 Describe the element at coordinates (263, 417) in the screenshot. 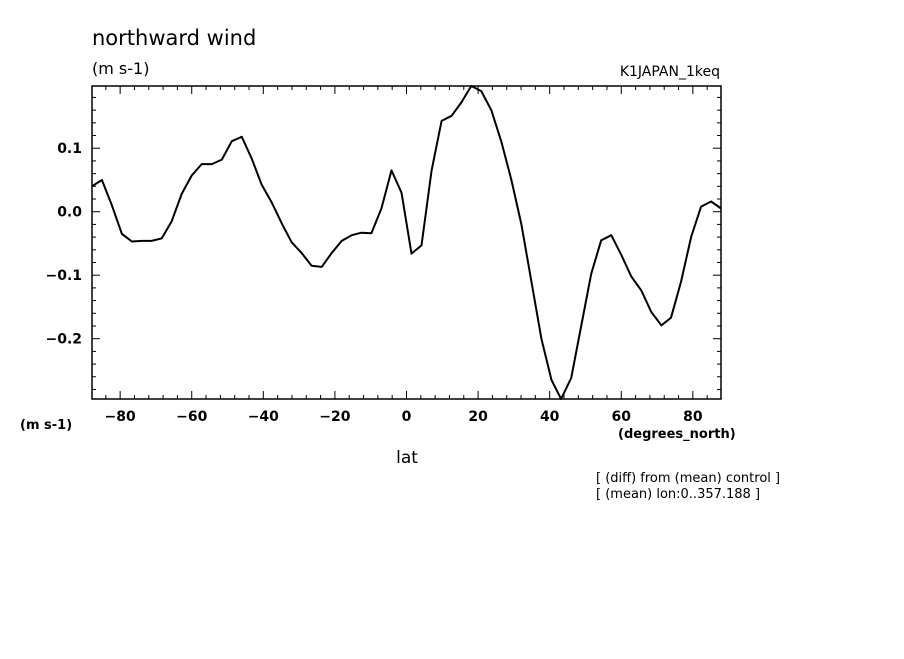

I see `x-tick-label: −40` at that location.